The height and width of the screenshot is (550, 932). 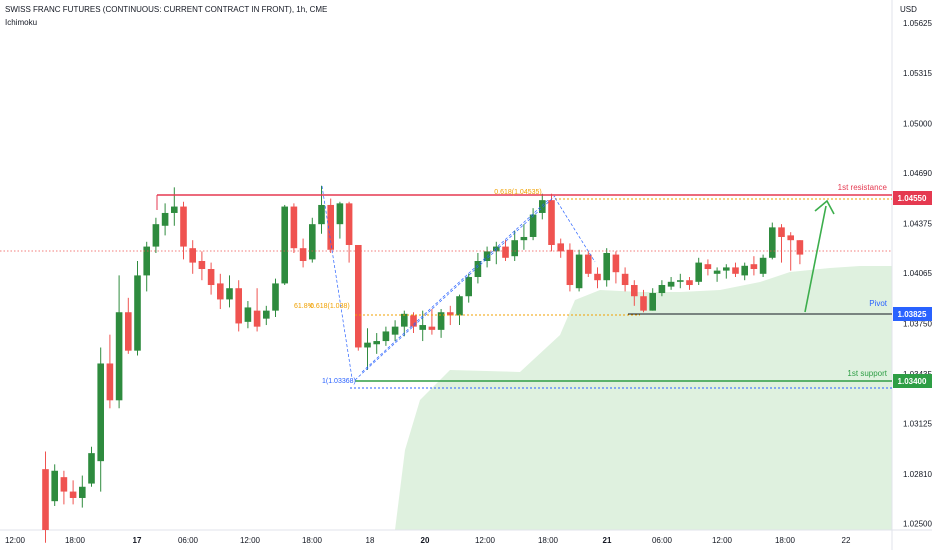 What do you see at coordinates (425, 540) in the screenshot?
I see `x-tick-label: 20` at bounding box center [425, 540].